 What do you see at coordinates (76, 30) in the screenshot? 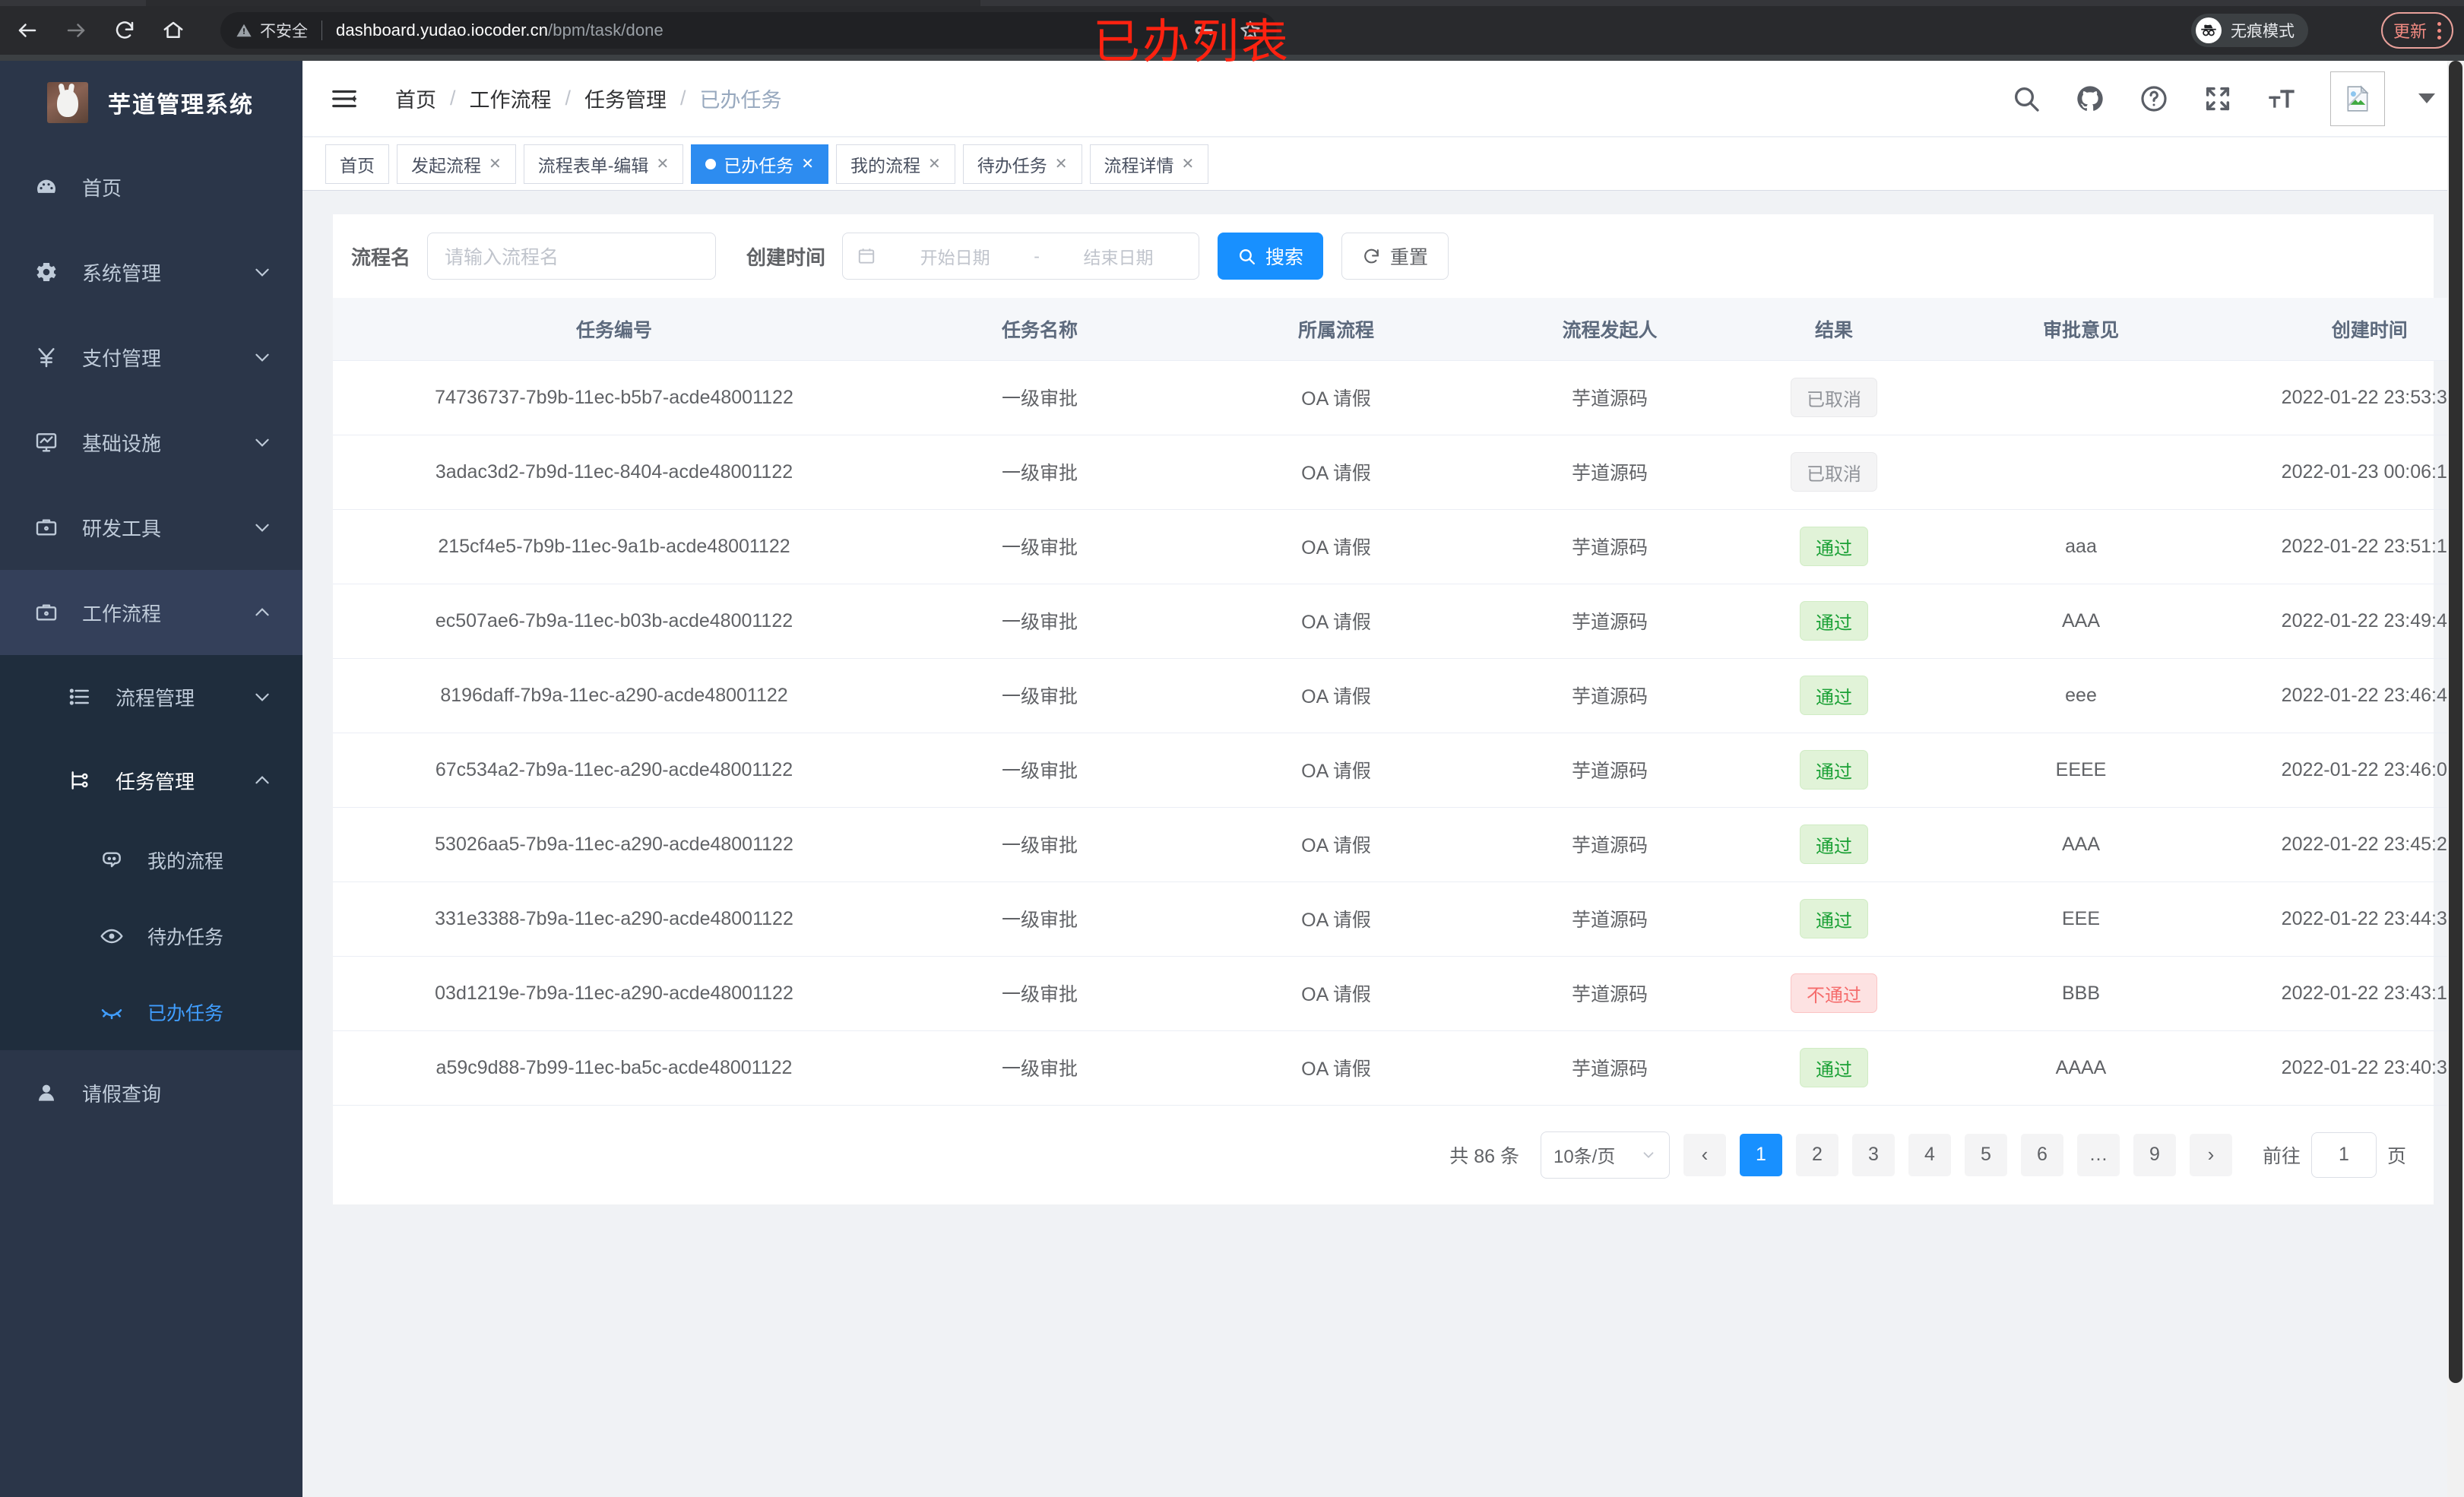
I see `forward-button` at bounding box center [76, 30].